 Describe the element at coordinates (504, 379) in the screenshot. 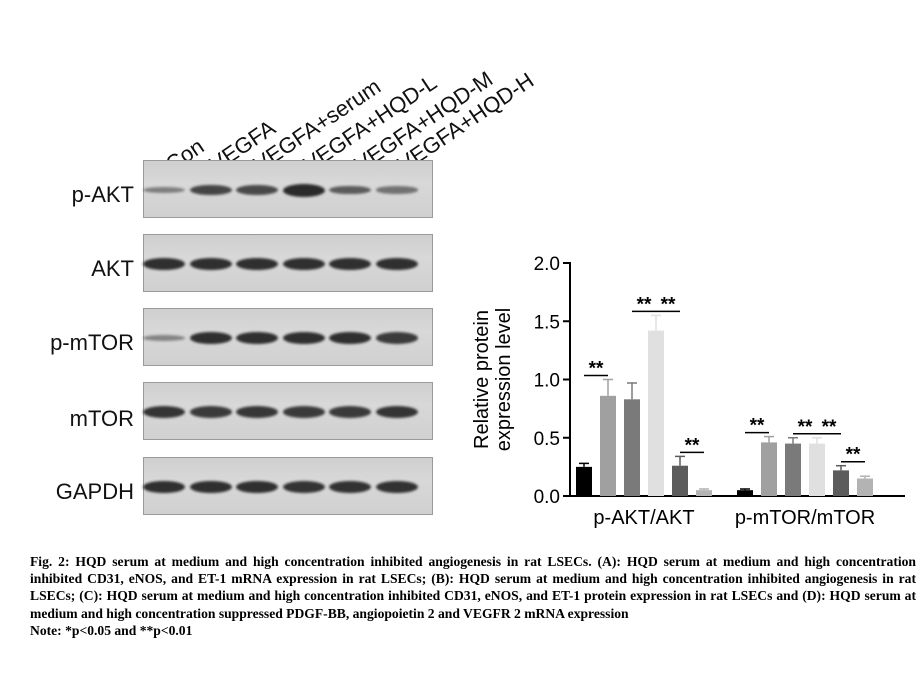

I see `y-axis-label: expression level` at that location.